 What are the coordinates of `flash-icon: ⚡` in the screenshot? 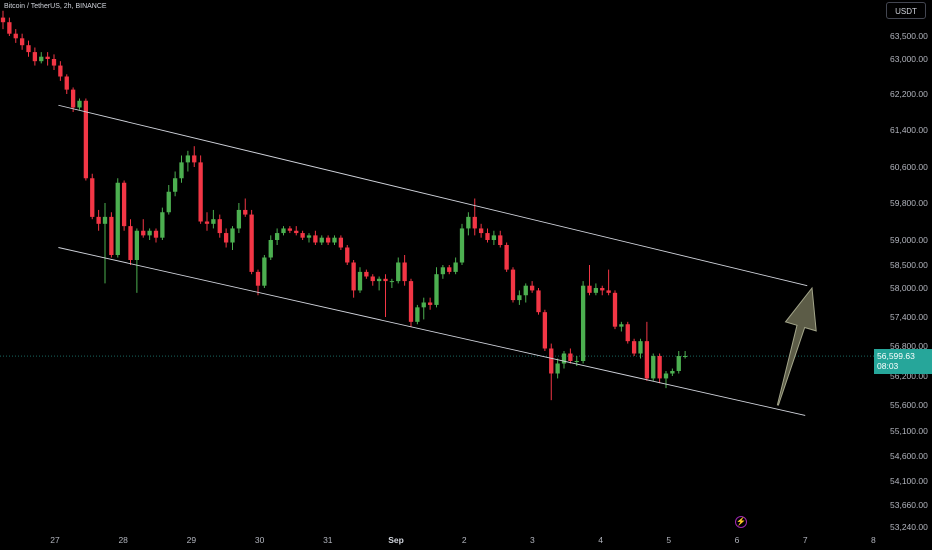 It's located at (741, 522).